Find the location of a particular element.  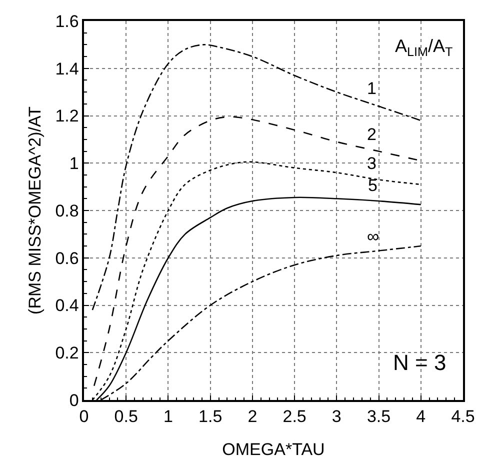

y-tick-label: 0 is located at coordinates (74, 400).